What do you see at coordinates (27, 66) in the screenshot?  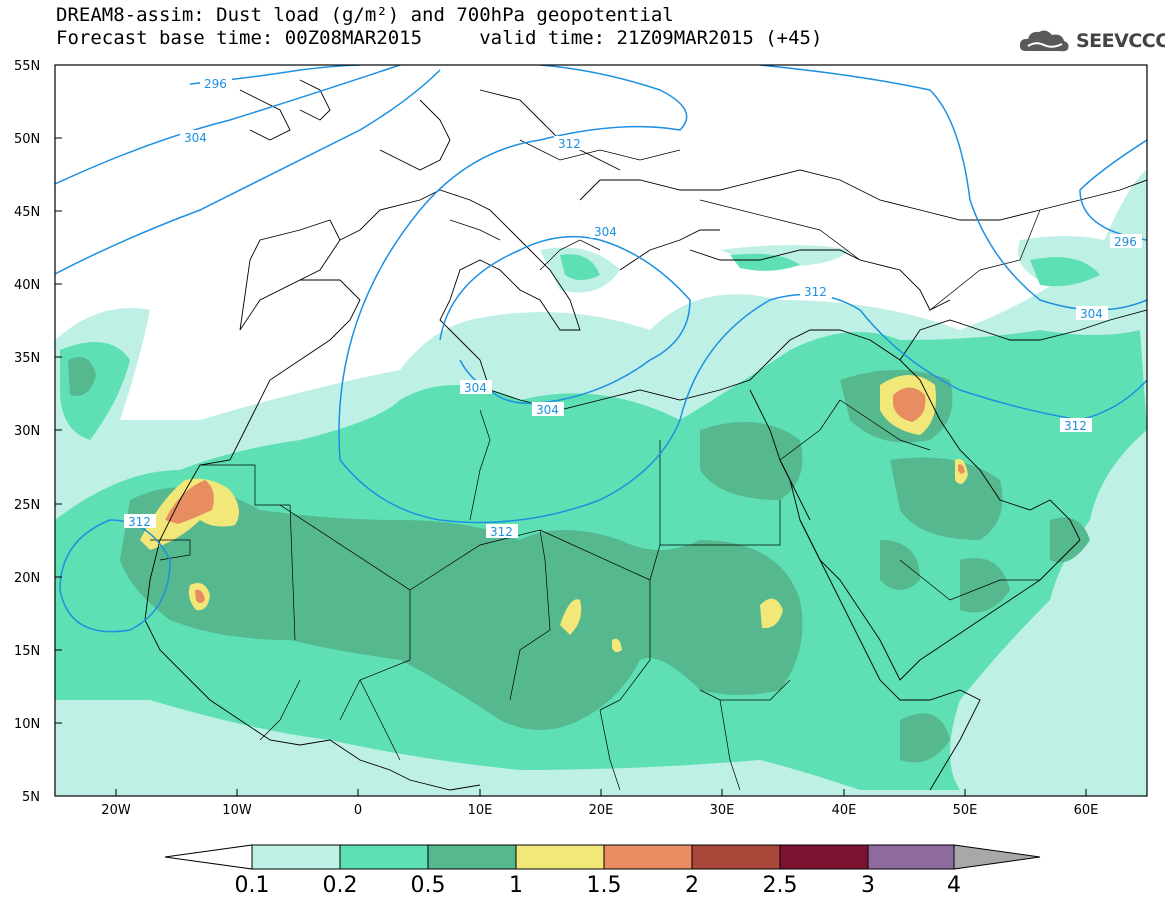 I see `lat-label: 55N` at bounding box center [27, 66].